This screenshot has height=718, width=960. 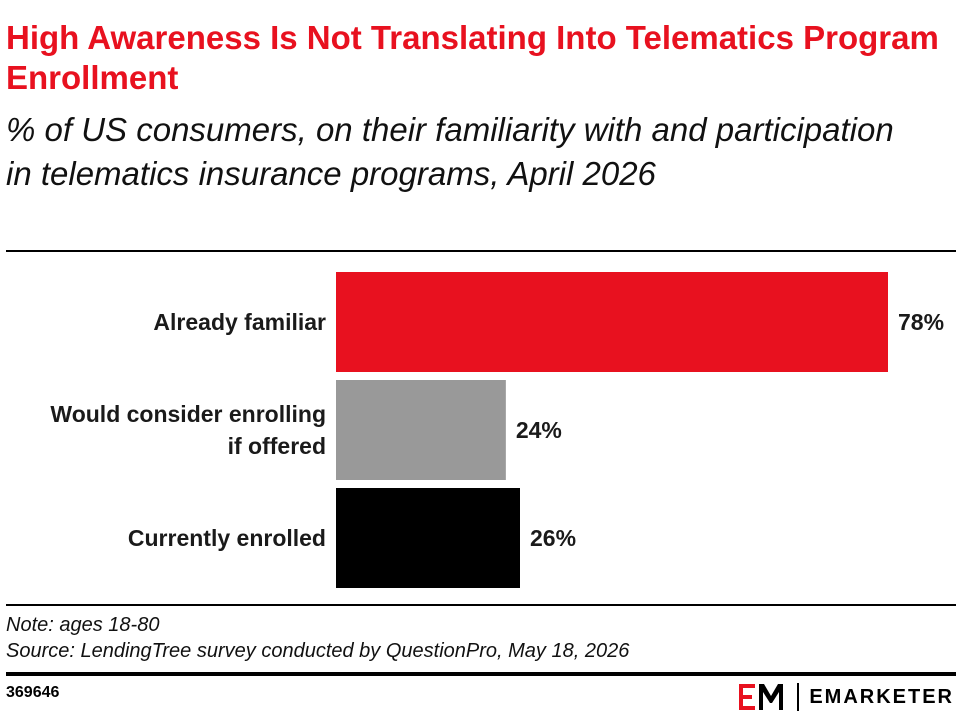 I want to click on footer-divider, so click(x=481, y=605).